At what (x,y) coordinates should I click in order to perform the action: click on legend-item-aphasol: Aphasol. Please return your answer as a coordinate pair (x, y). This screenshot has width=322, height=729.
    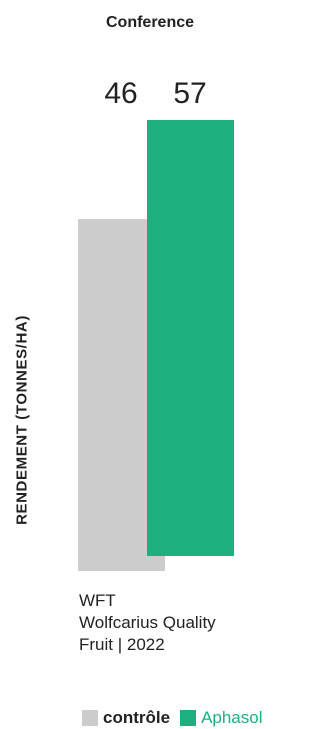
    Looking at the image, I should click on (221, 718).